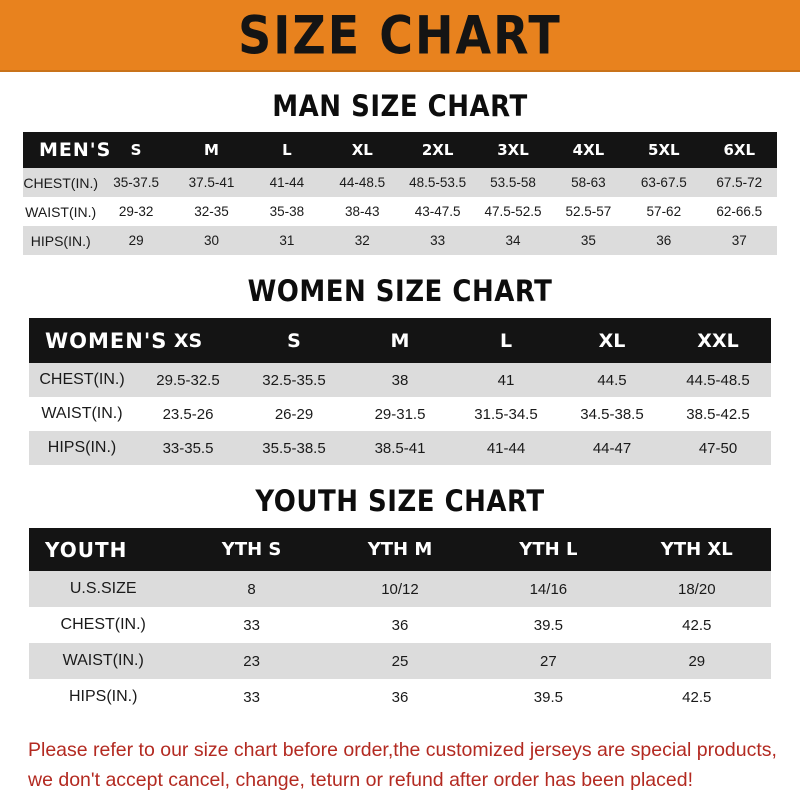  Describe the element at coordinates (400, 502) in the screenshot. I see `youth-section-title: YOUTH SIZE CHART` at that location.